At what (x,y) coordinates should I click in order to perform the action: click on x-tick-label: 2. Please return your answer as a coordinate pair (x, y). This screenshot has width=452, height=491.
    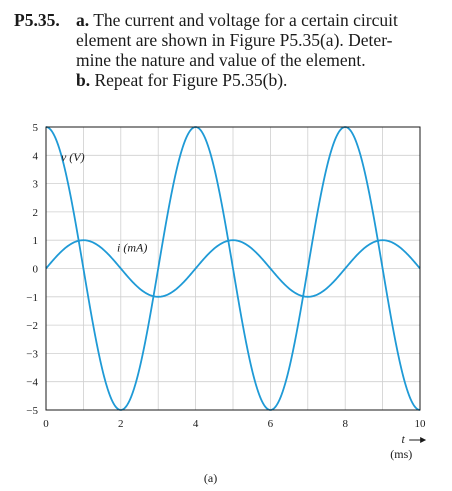
    Looking at the image, I should click on (121, 424).